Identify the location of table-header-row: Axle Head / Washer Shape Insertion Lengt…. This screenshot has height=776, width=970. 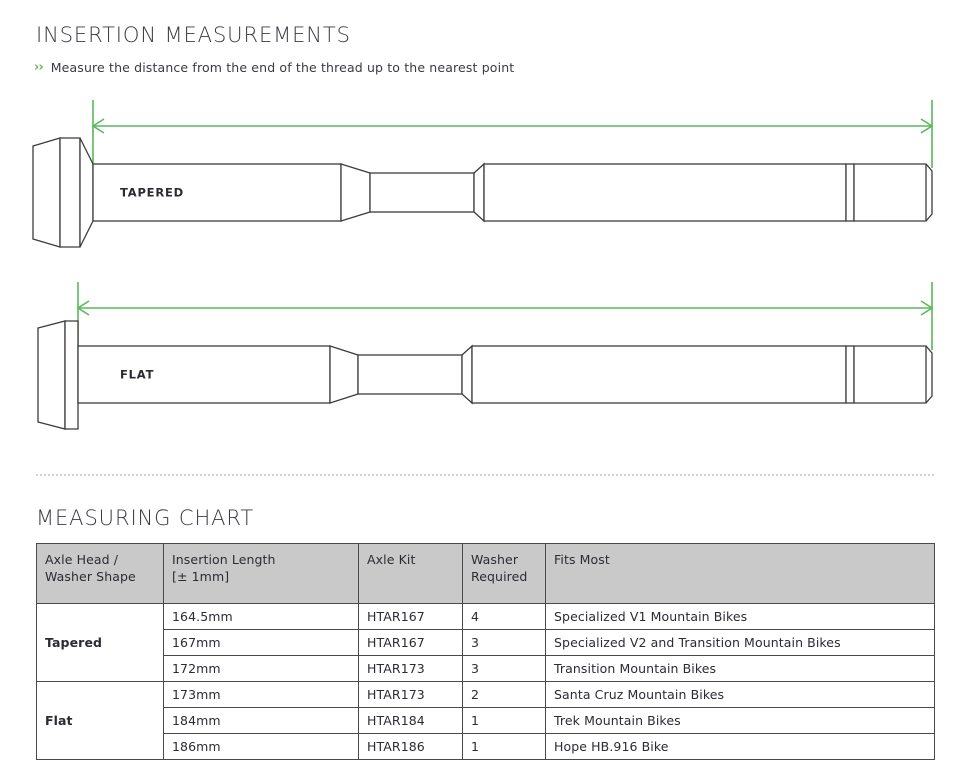
(485, 573).